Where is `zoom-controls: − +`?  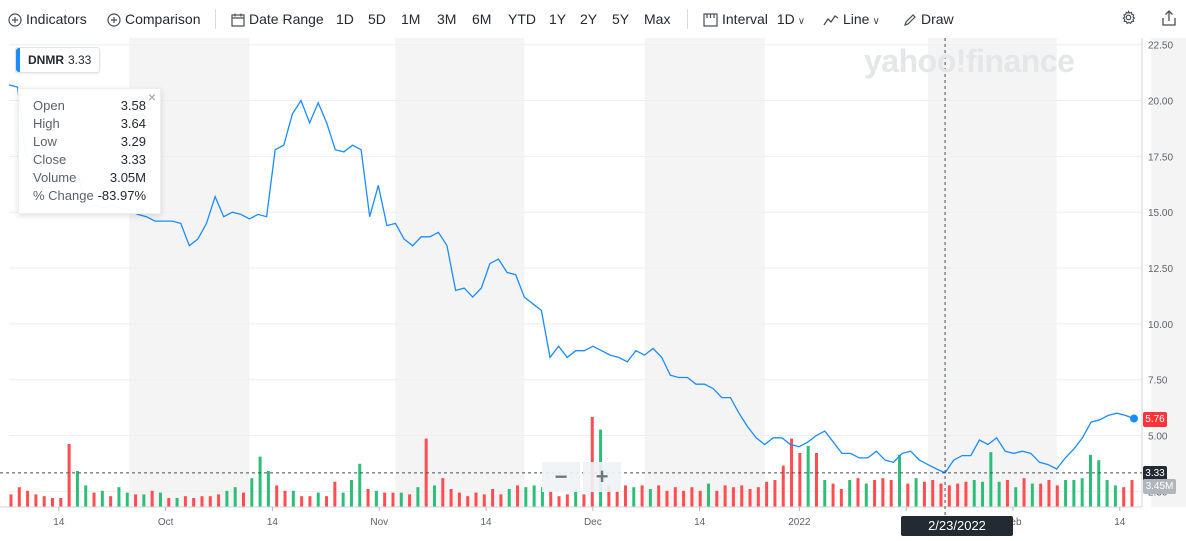 zoom-controls: − + is located at coordinates (582, 477).